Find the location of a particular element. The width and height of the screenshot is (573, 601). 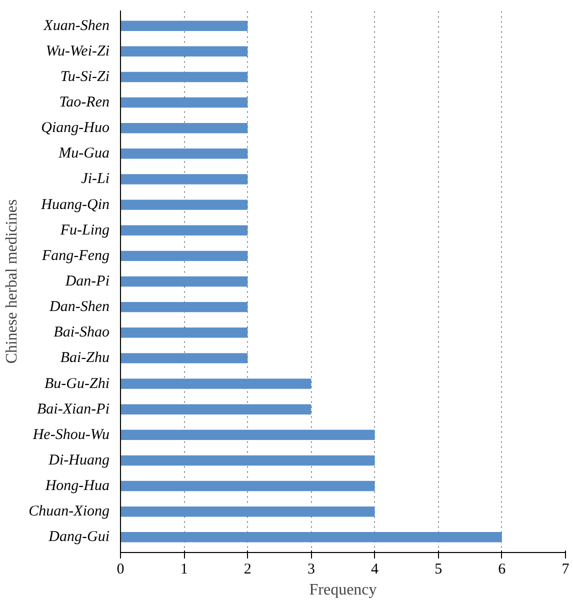

x-tick-label: 5 is located at coordinates (438, 570).